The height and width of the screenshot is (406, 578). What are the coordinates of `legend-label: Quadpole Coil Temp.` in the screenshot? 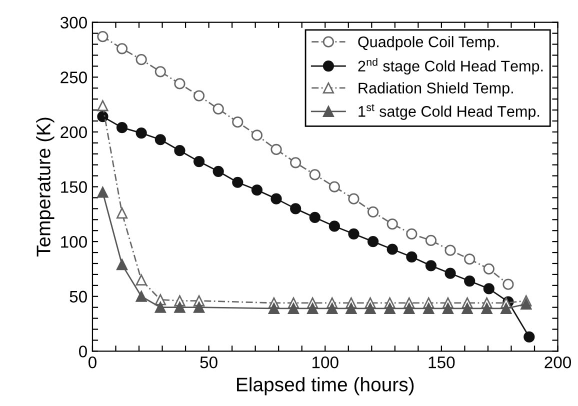 It's located at (428, 43).